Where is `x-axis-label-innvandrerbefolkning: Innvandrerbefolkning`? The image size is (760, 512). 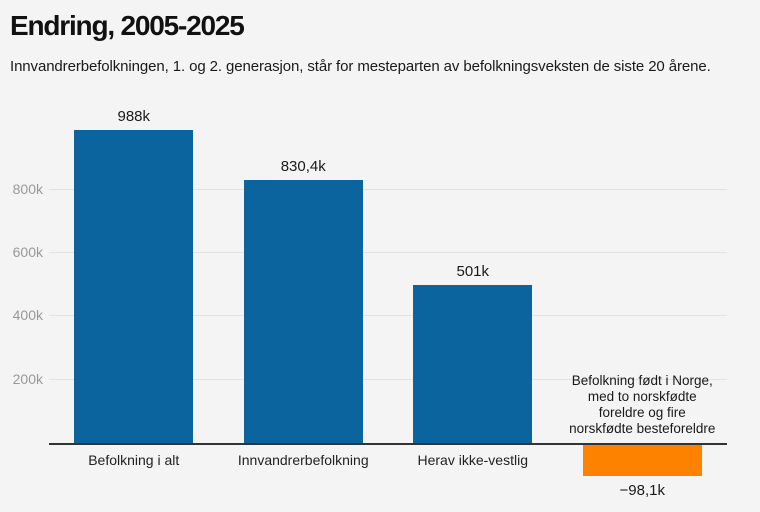 x-axis-label-innvandrerbefolkning: Innvandrerbefolkning is located at coordinates (303, 460).